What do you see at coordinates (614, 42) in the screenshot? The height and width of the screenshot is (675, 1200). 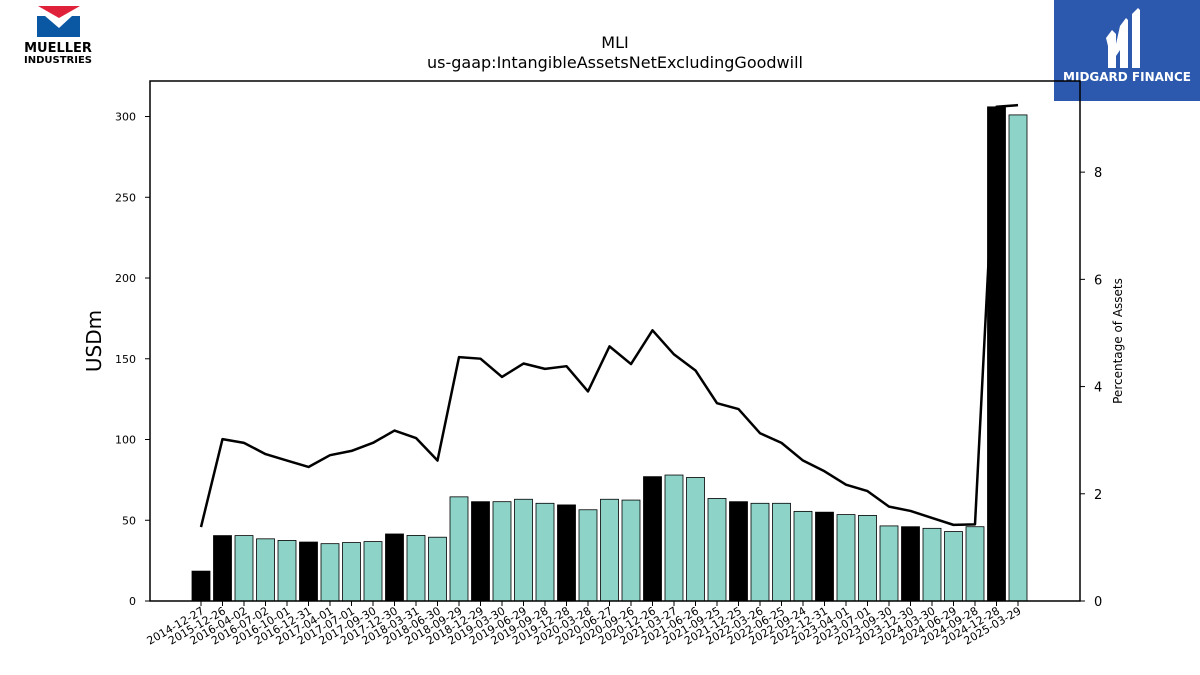 I see `chart-title: MLI` at bounding box center [614, 42].